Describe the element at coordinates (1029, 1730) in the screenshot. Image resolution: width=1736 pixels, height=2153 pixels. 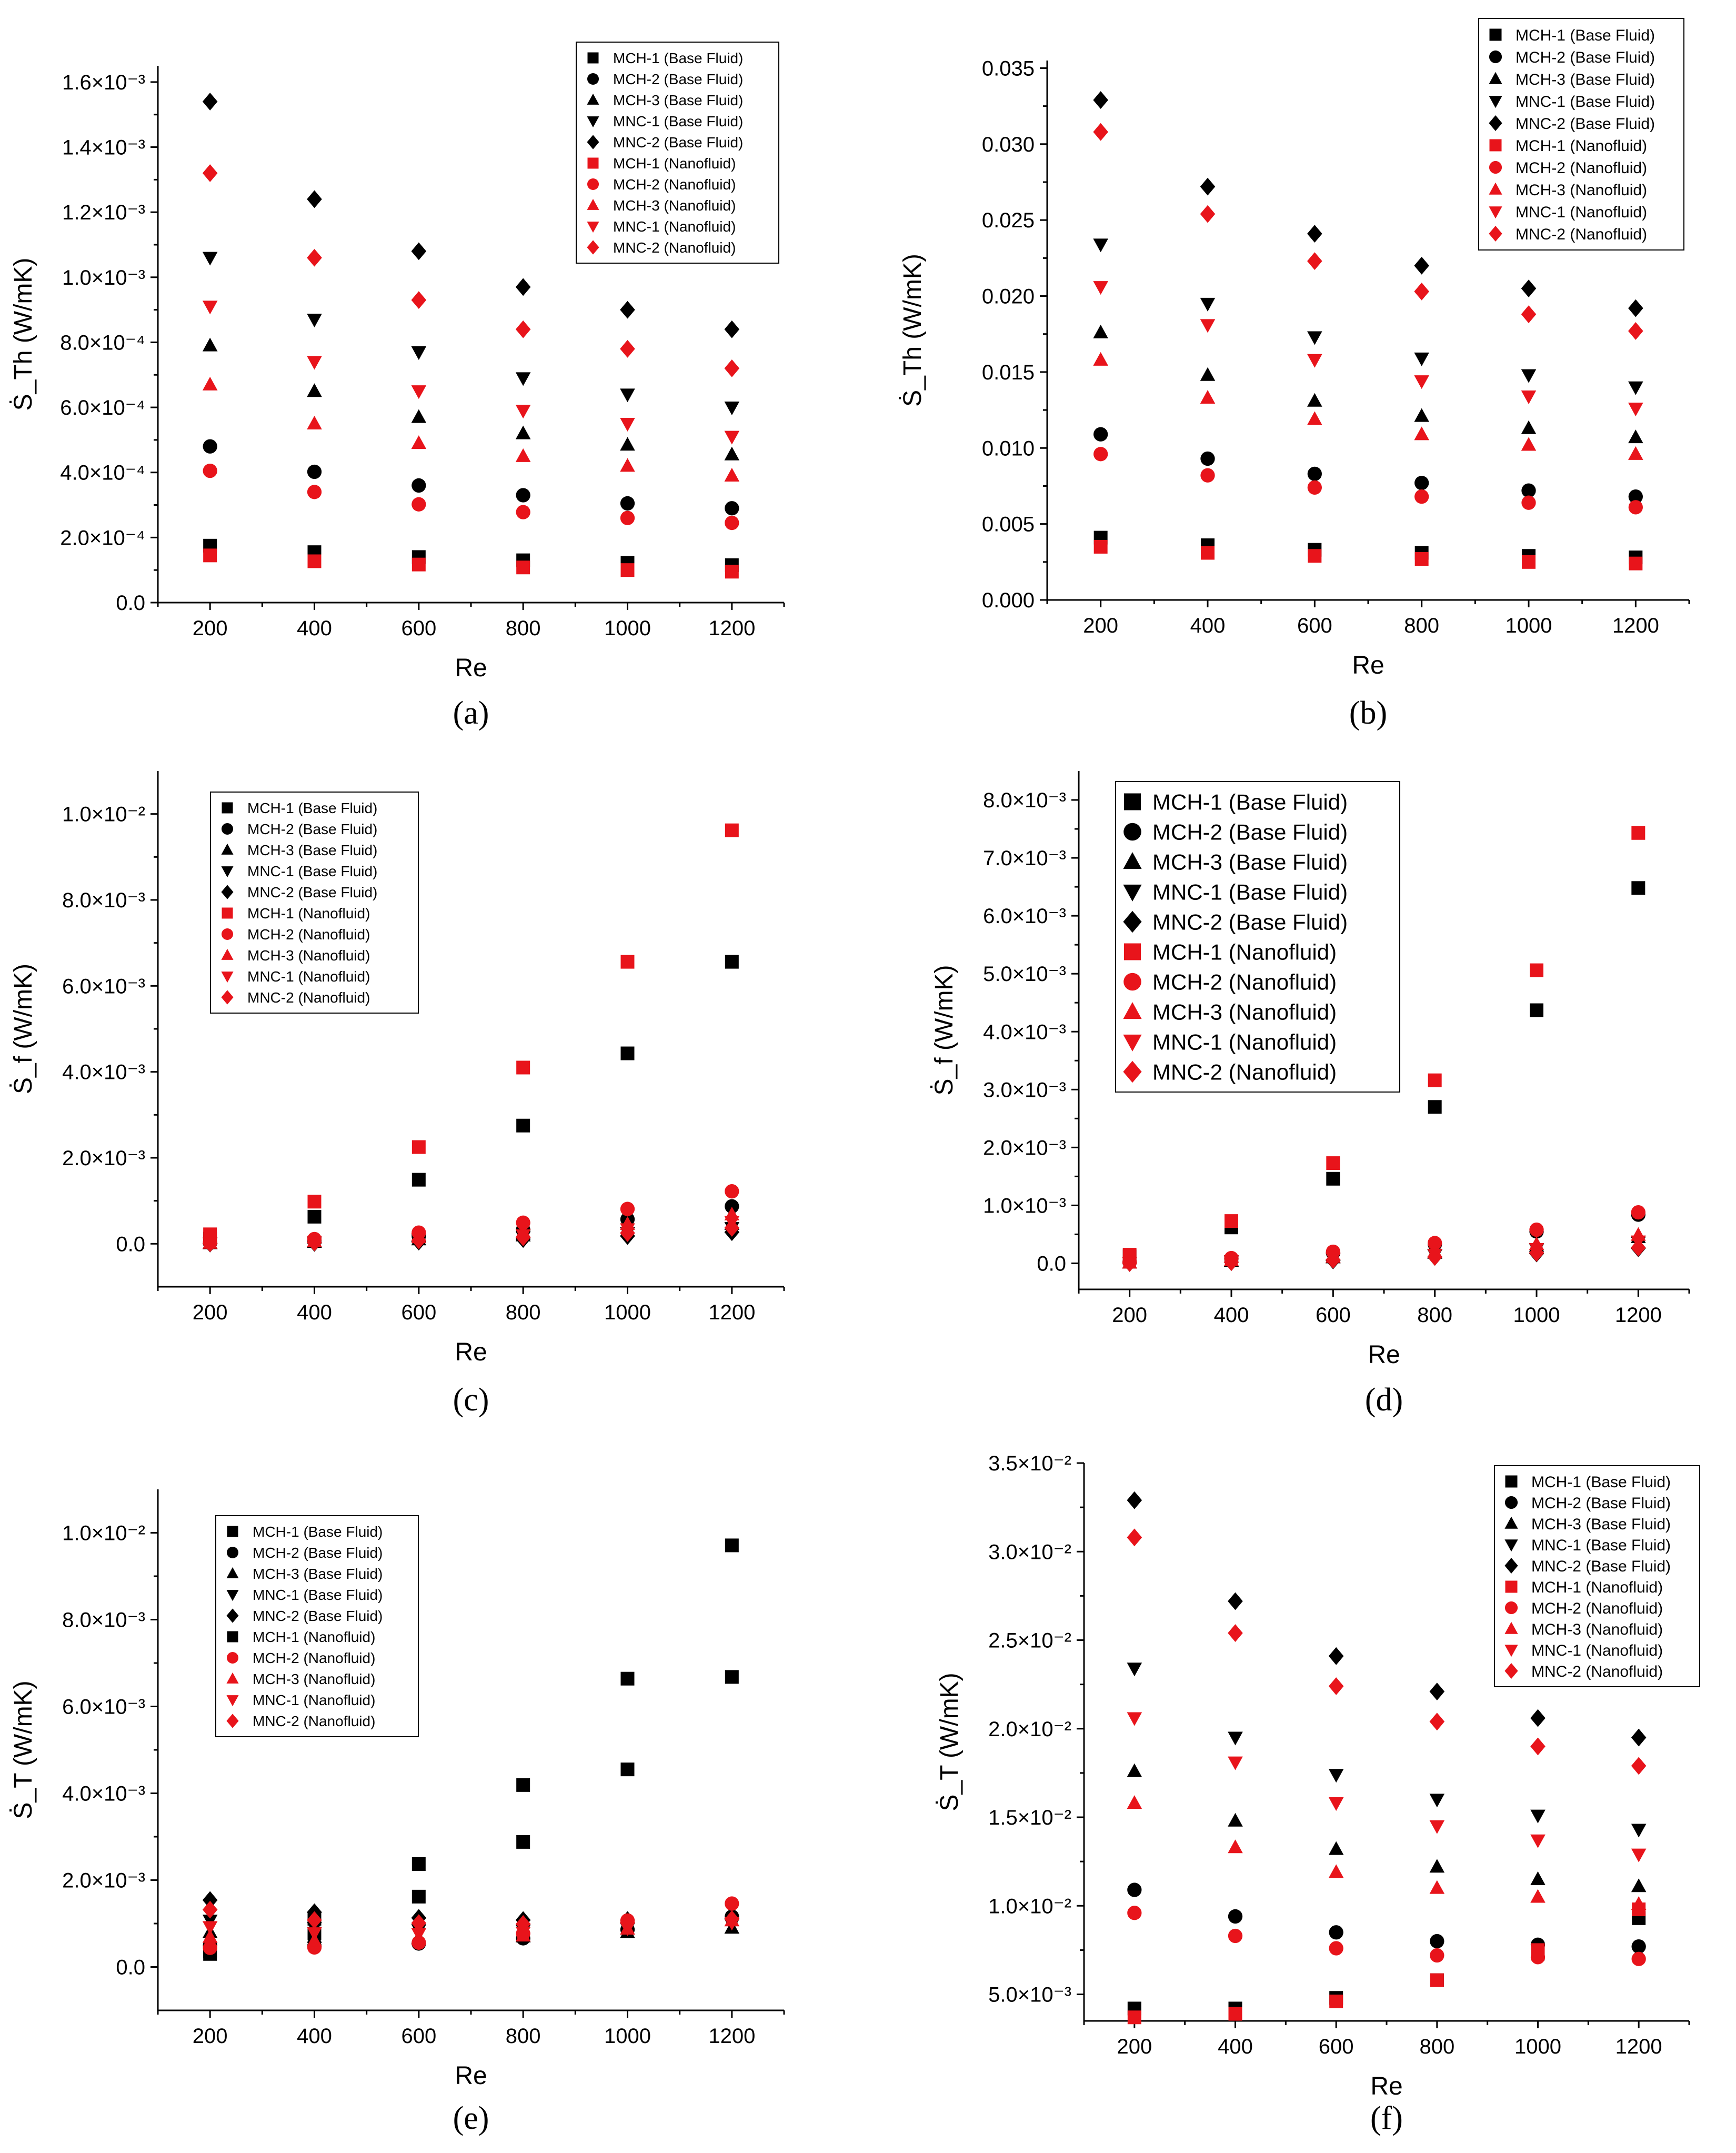
I see `y-tick-label: 2.0×10⁻²` at that location.